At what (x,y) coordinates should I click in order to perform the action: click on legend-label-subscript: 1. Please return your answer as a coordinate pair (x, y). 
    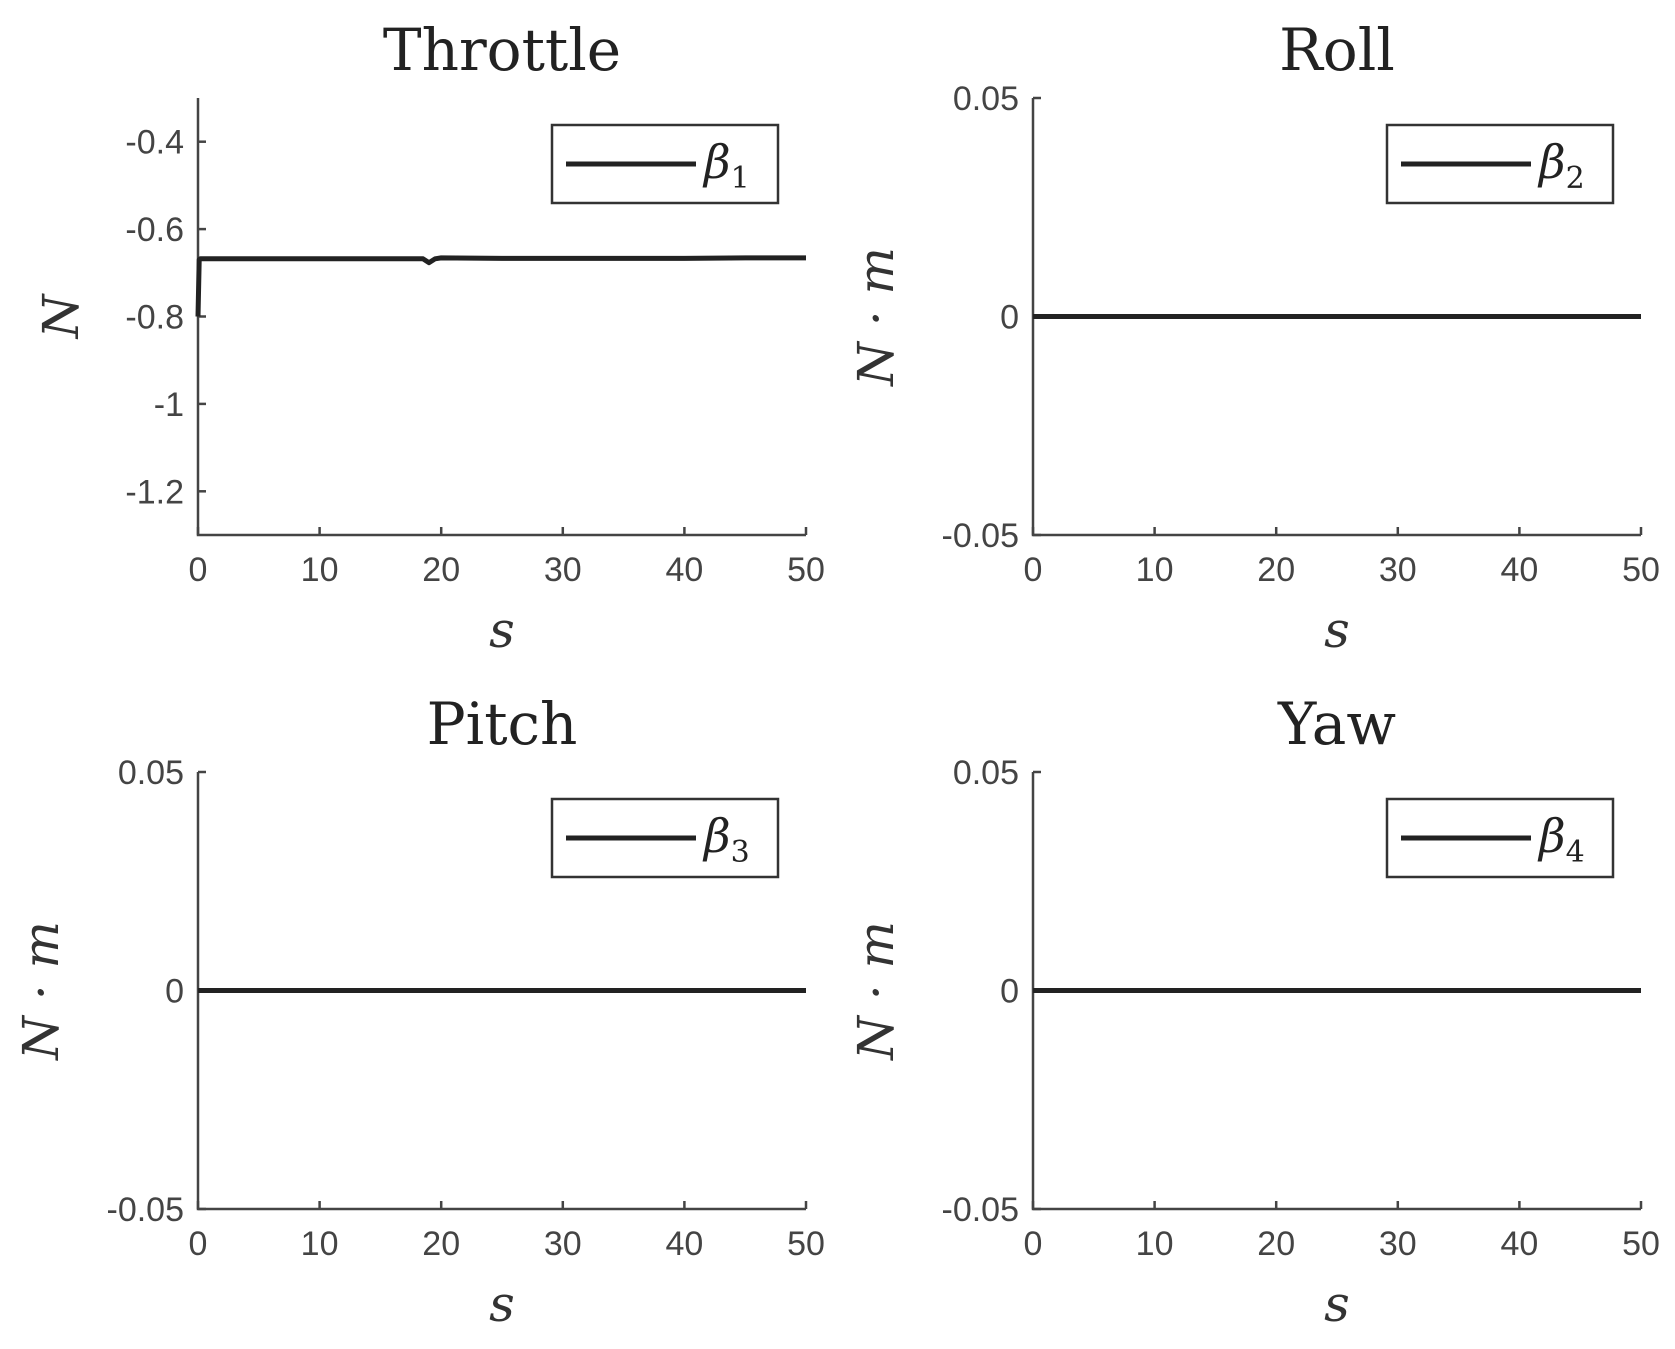
    Looking at the image, I should click on (740, 178).